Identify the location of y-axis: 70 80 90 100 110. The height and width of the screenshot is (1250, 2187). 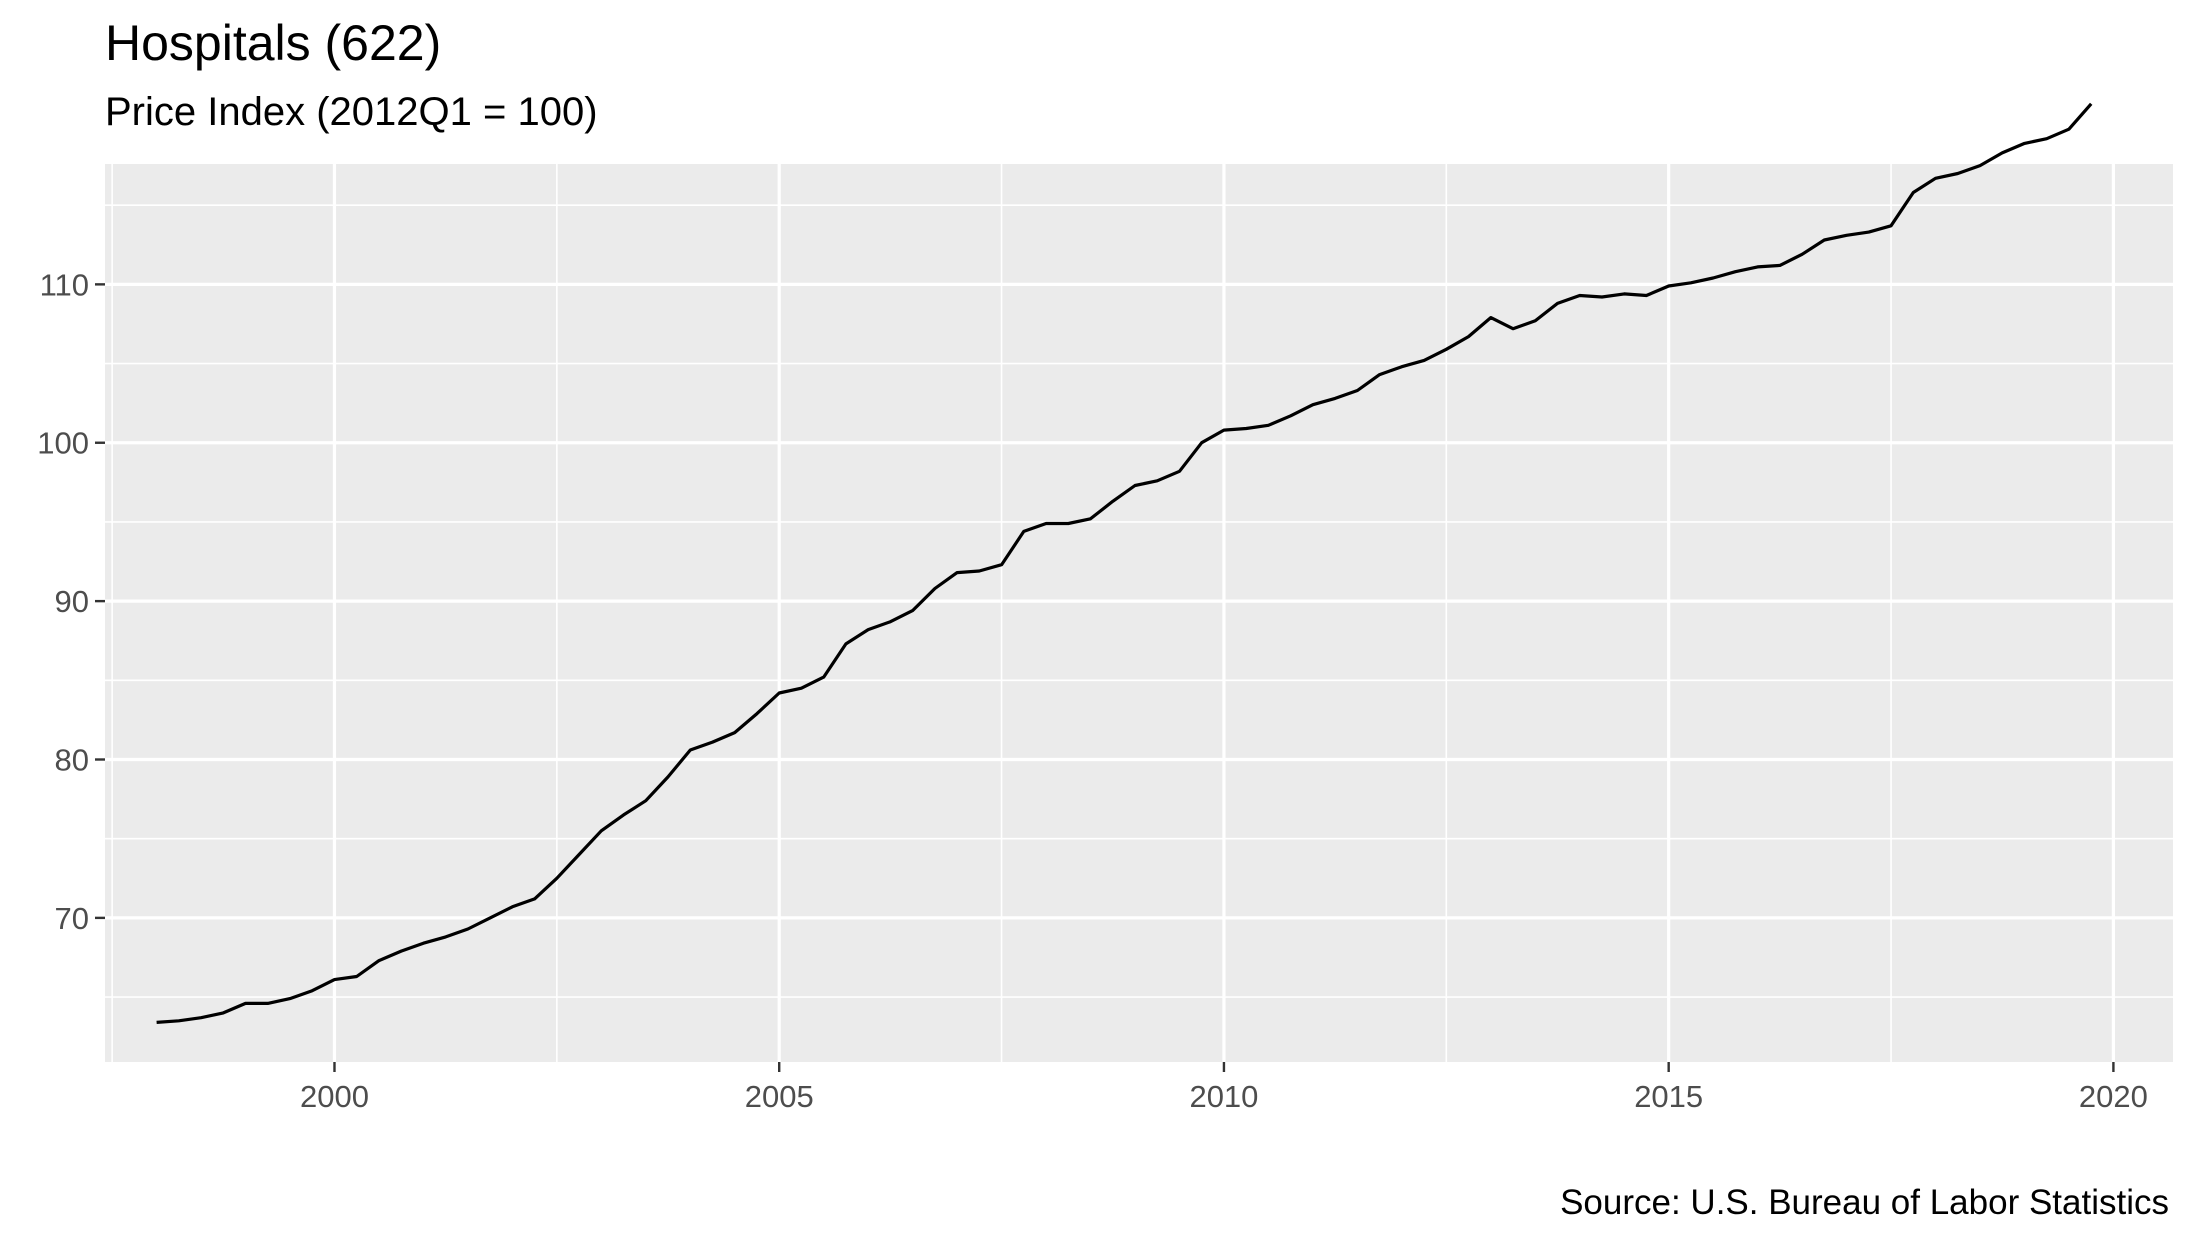
(71, 601).